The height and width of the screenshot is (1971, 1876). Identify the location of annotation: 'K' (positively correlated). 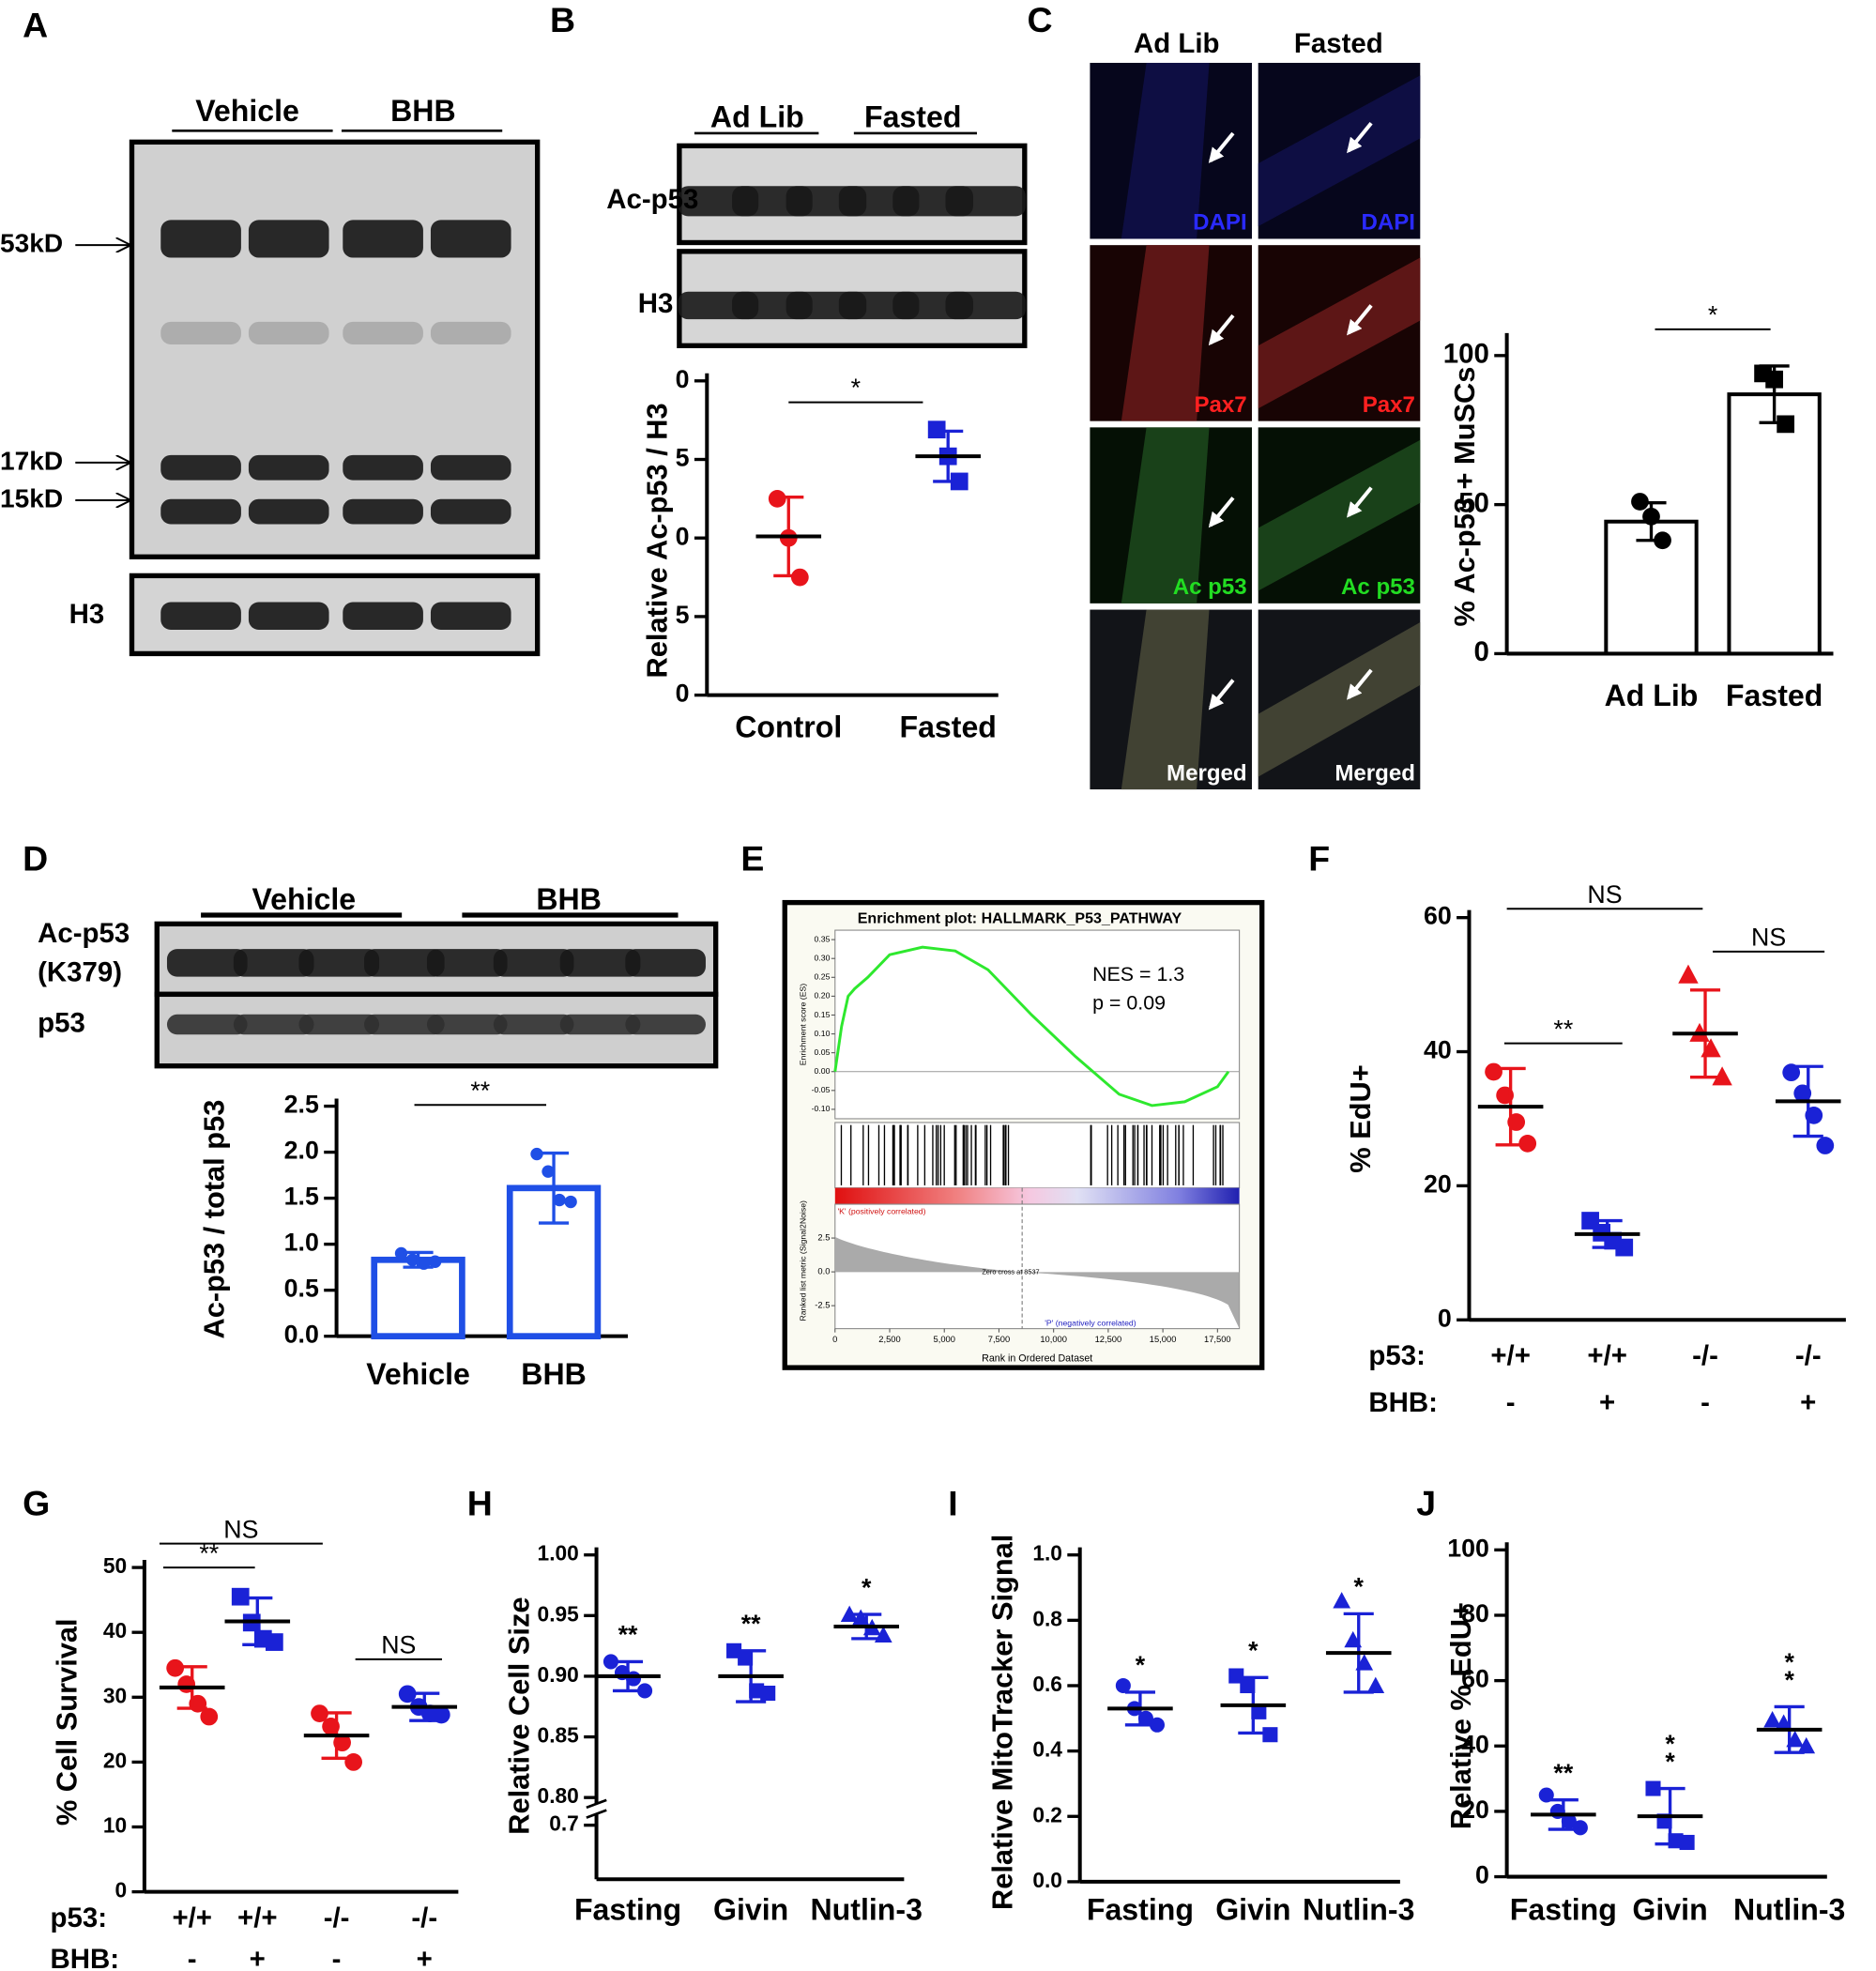
(881, 1210).